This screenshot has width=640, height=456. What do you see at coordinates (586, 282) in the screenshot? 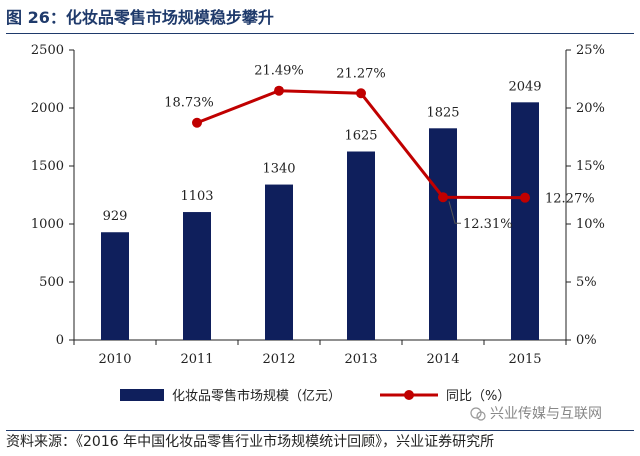
I see `right-axis-tick-label: 5%` at bounding box center [586, 282].